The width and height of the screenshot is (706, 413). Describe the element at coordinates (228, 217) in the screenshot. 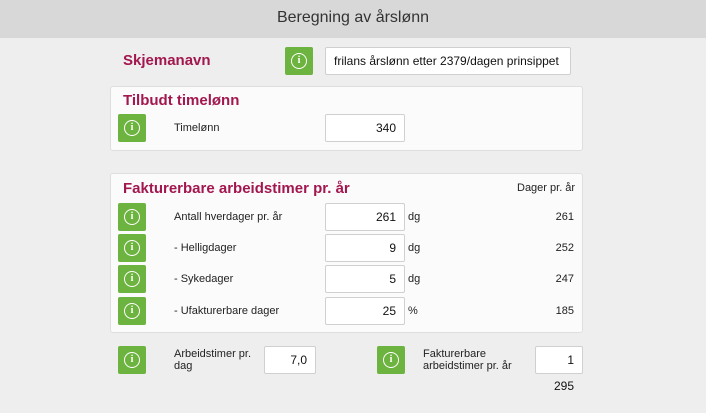

I see `workdays-label: Antall hverdager pr. år` at that location.